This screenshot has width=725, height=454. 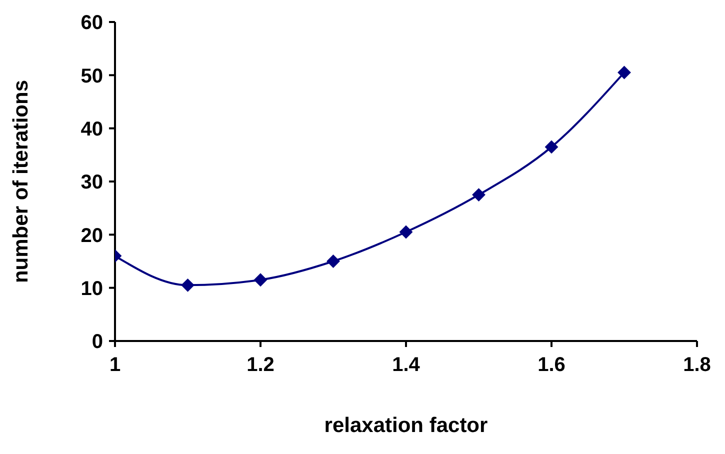 I want to click on x-tick-label: 1.6, so click(x=552, y=365).